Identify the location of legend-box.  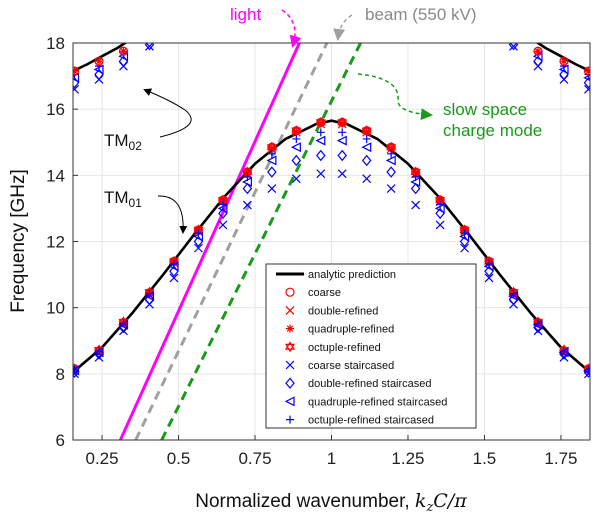
(371, 346).